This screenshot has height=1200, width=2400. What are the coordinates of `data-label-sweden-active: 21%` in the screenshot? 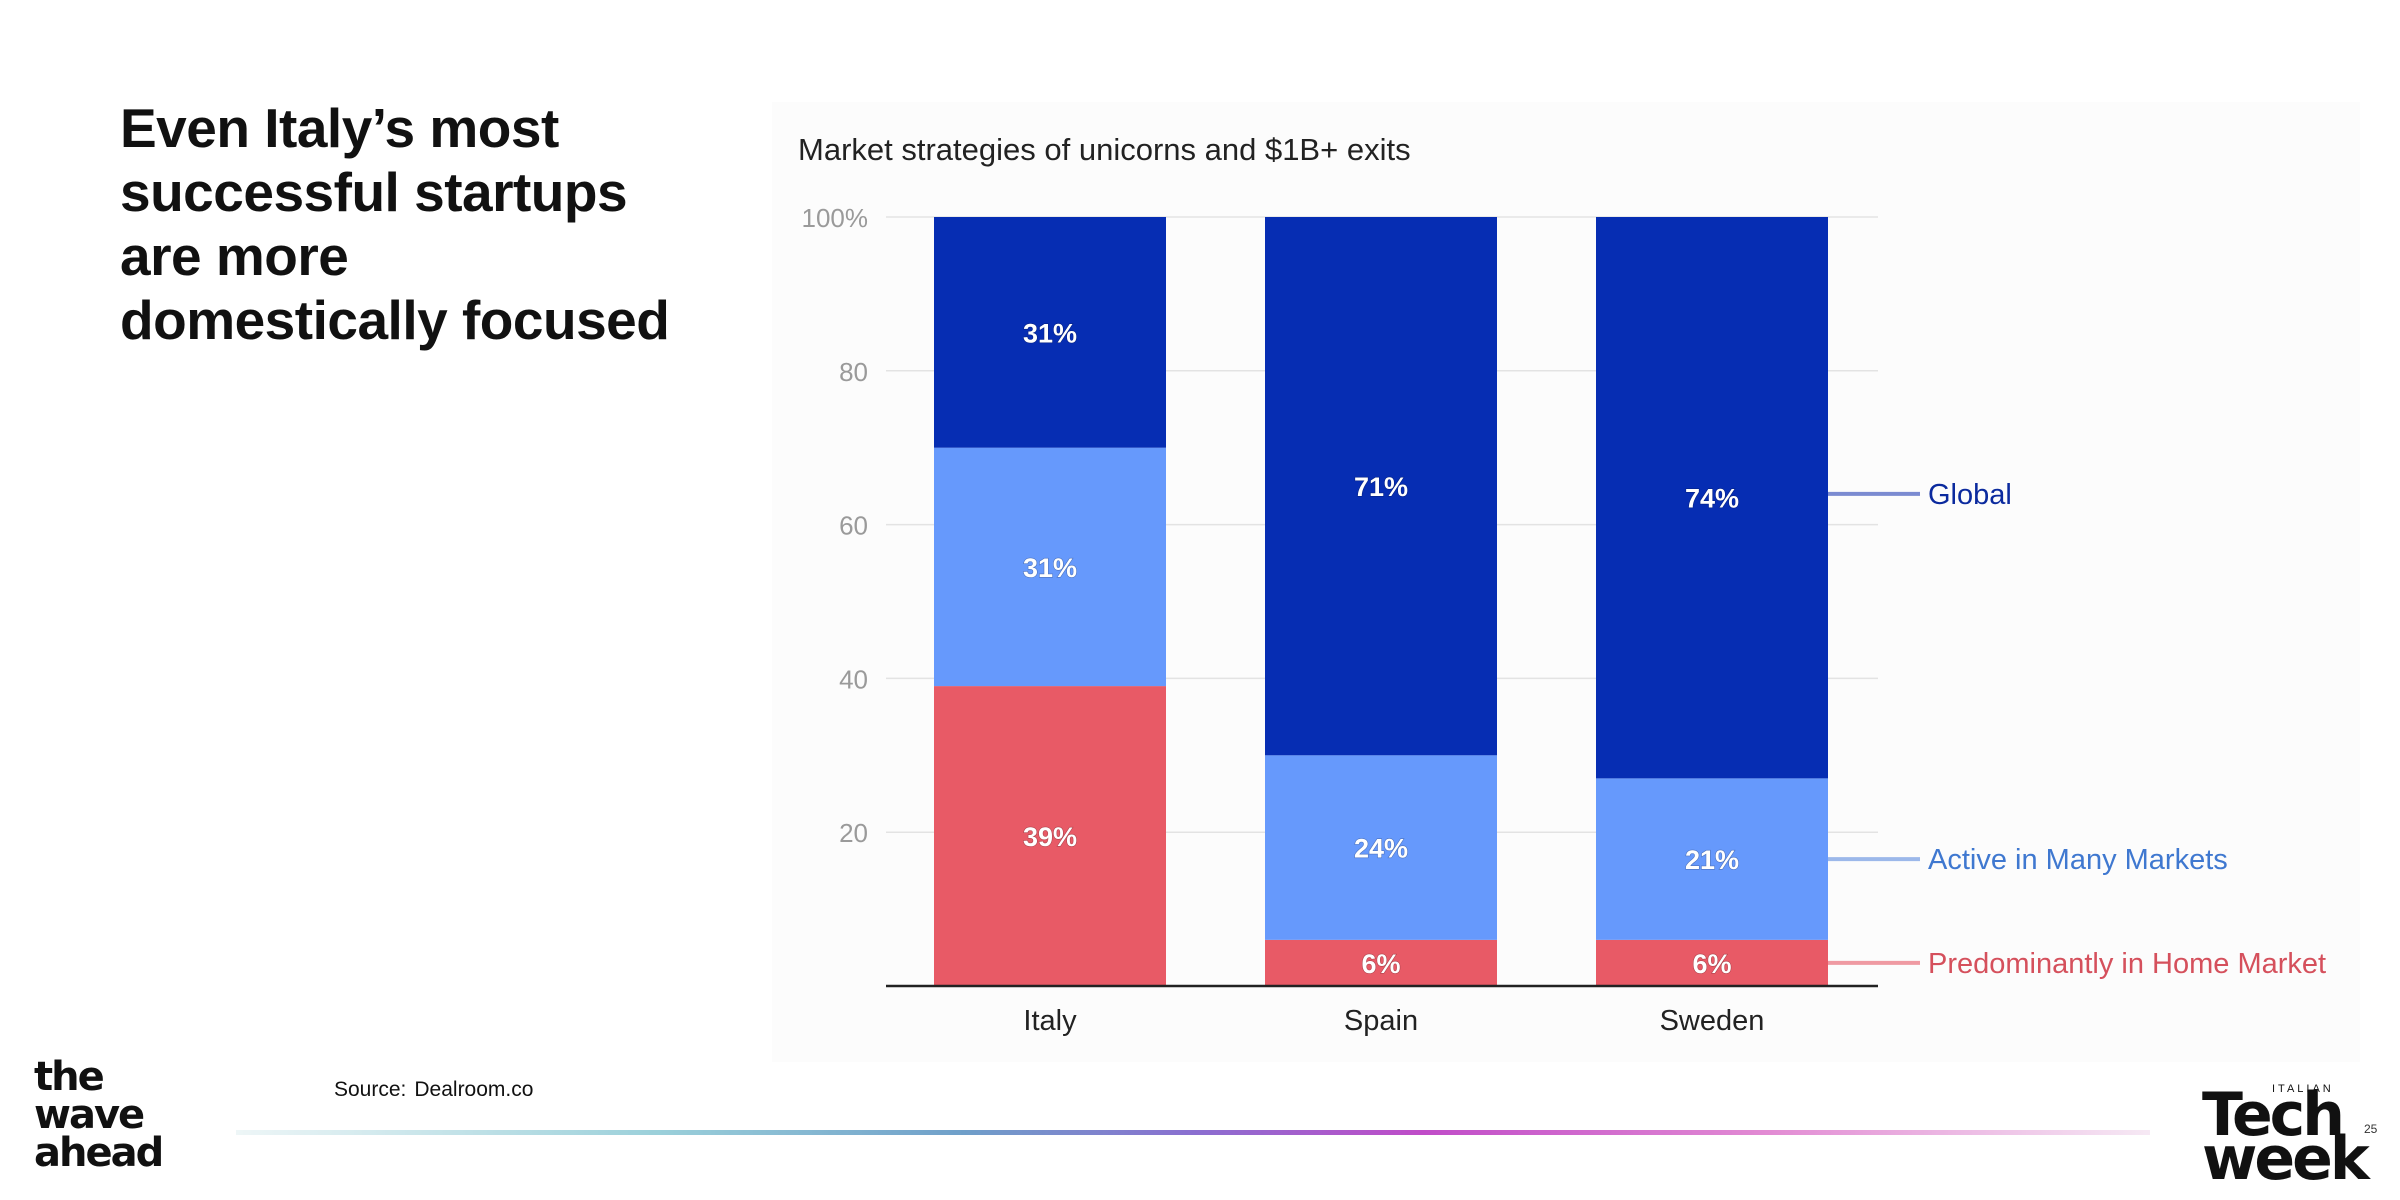 It's located at (1712, 860).